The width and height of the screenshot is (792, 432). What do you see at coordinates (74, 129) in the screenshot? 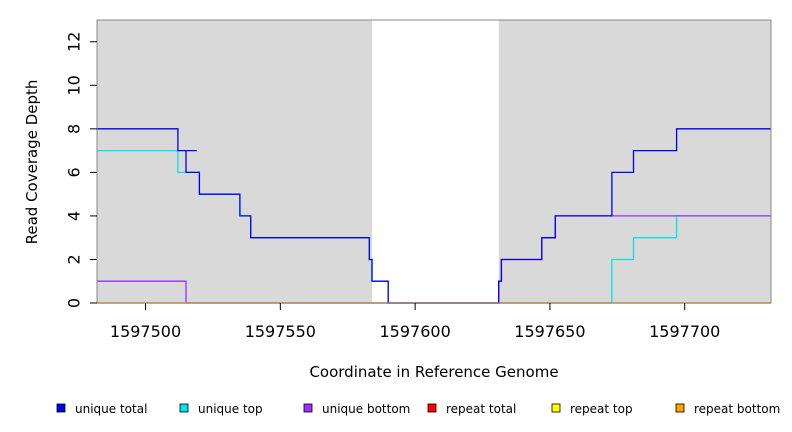
I see `y-tick-label: 8` at bounding box center [74, 129].